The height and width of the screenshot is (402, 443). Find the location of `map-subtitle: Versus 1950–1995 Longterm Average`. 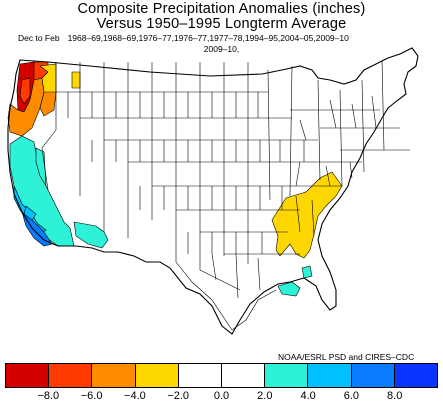

map-subtitle: Versus 1950–1995 Longterm Average is located at coordinates (221, 24).